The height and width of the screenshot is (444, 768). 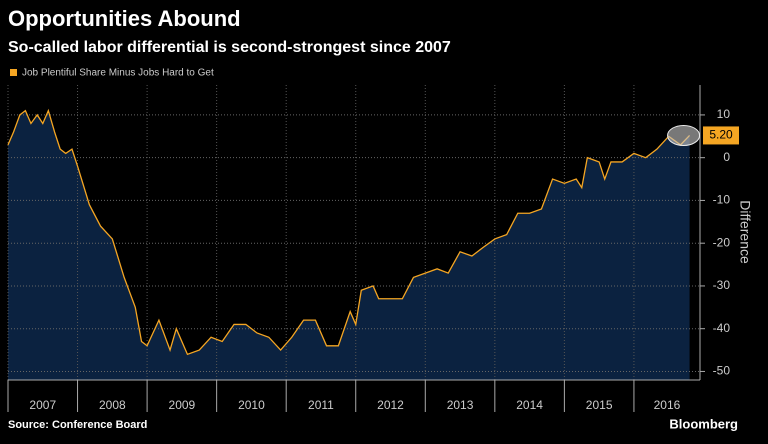 What do you see at coordinates (703, 423) in the screenshot?
I see `brand: Bloomberg` at bounding box center [703, 423].